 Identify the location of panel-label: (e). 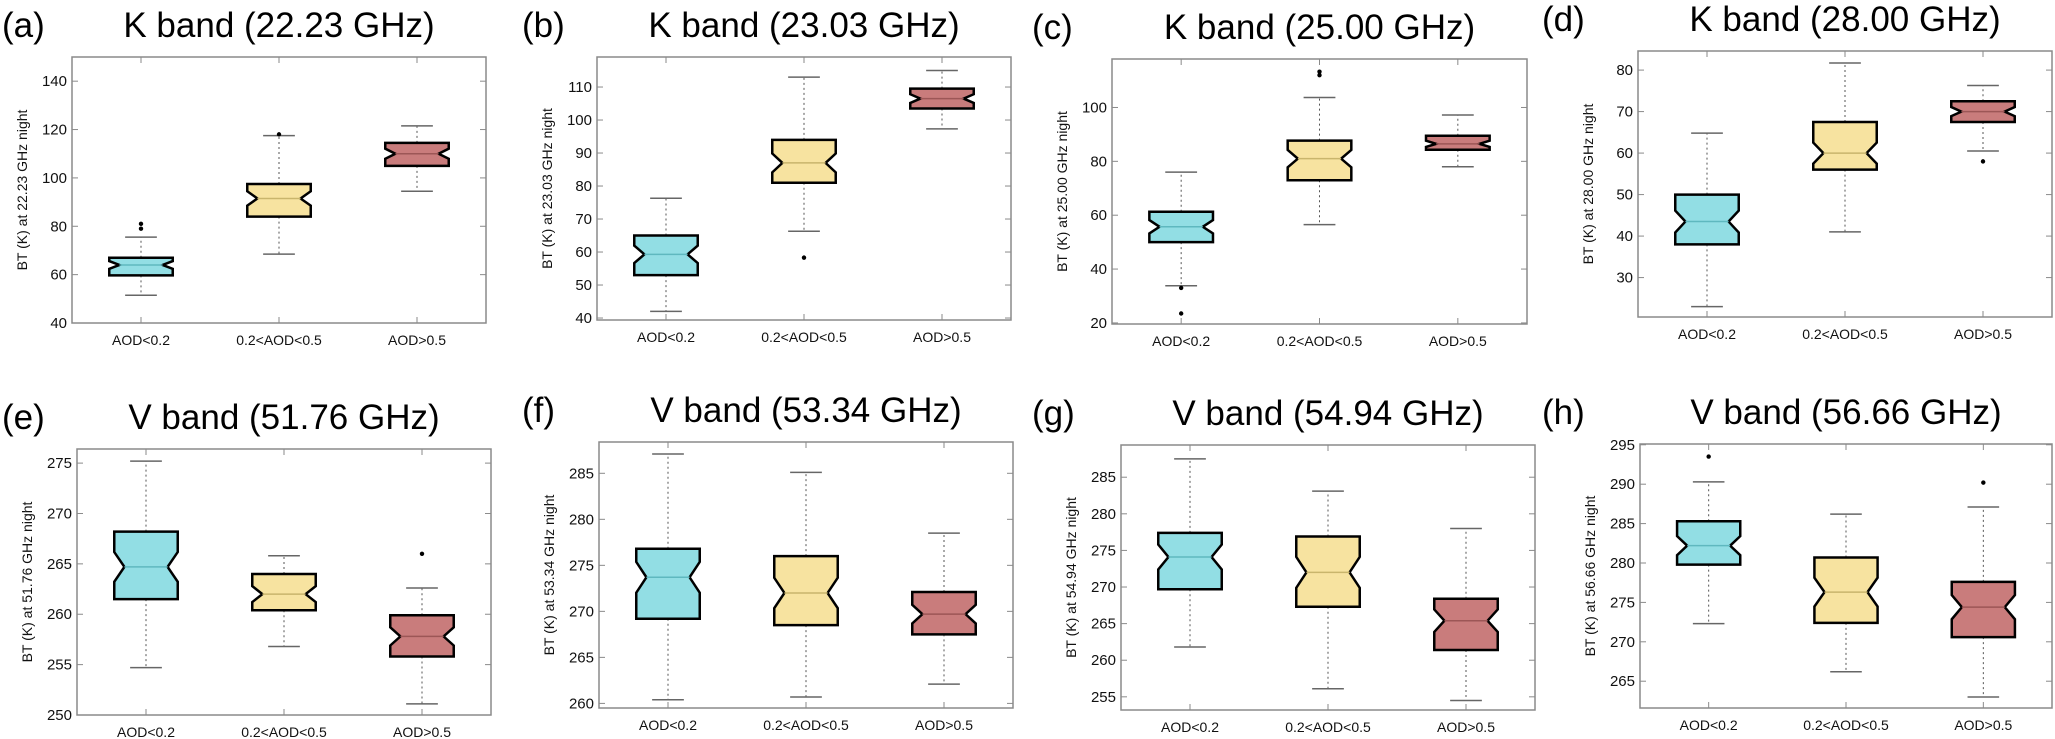
(23, 417).